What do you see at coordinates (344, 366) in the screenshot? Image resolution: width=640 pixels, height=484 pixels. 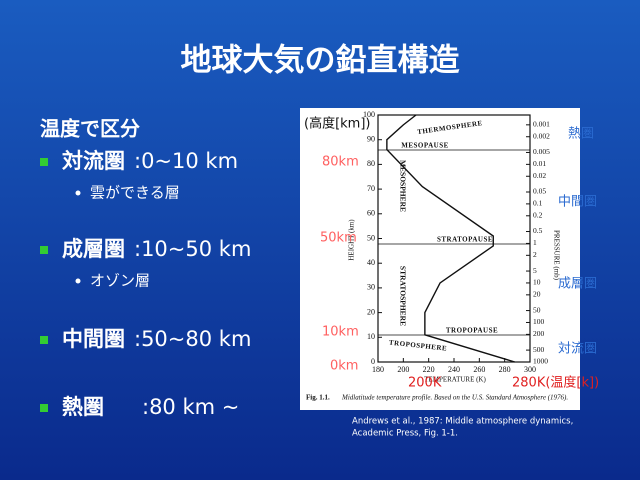 I see `annotation: 0km` at bounding box center [344, 366].